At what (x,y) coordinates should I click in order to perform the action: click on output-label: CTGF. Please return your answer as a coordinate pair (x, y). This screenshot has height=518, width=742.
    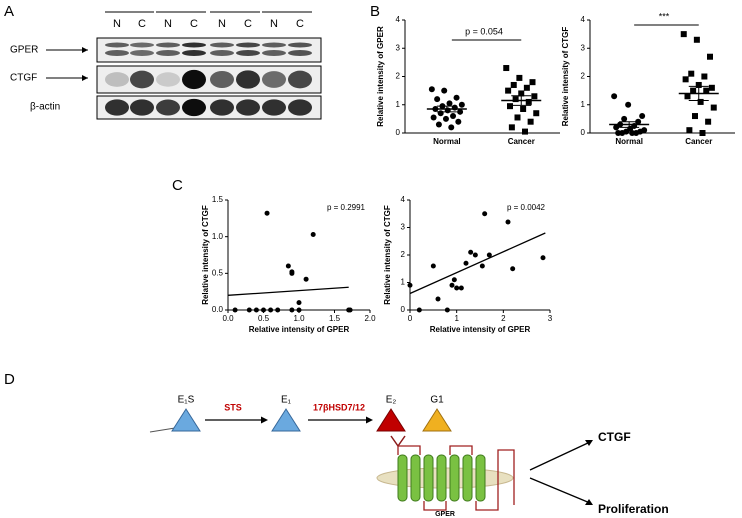
    Looking at the image, I should click on (614, 437).